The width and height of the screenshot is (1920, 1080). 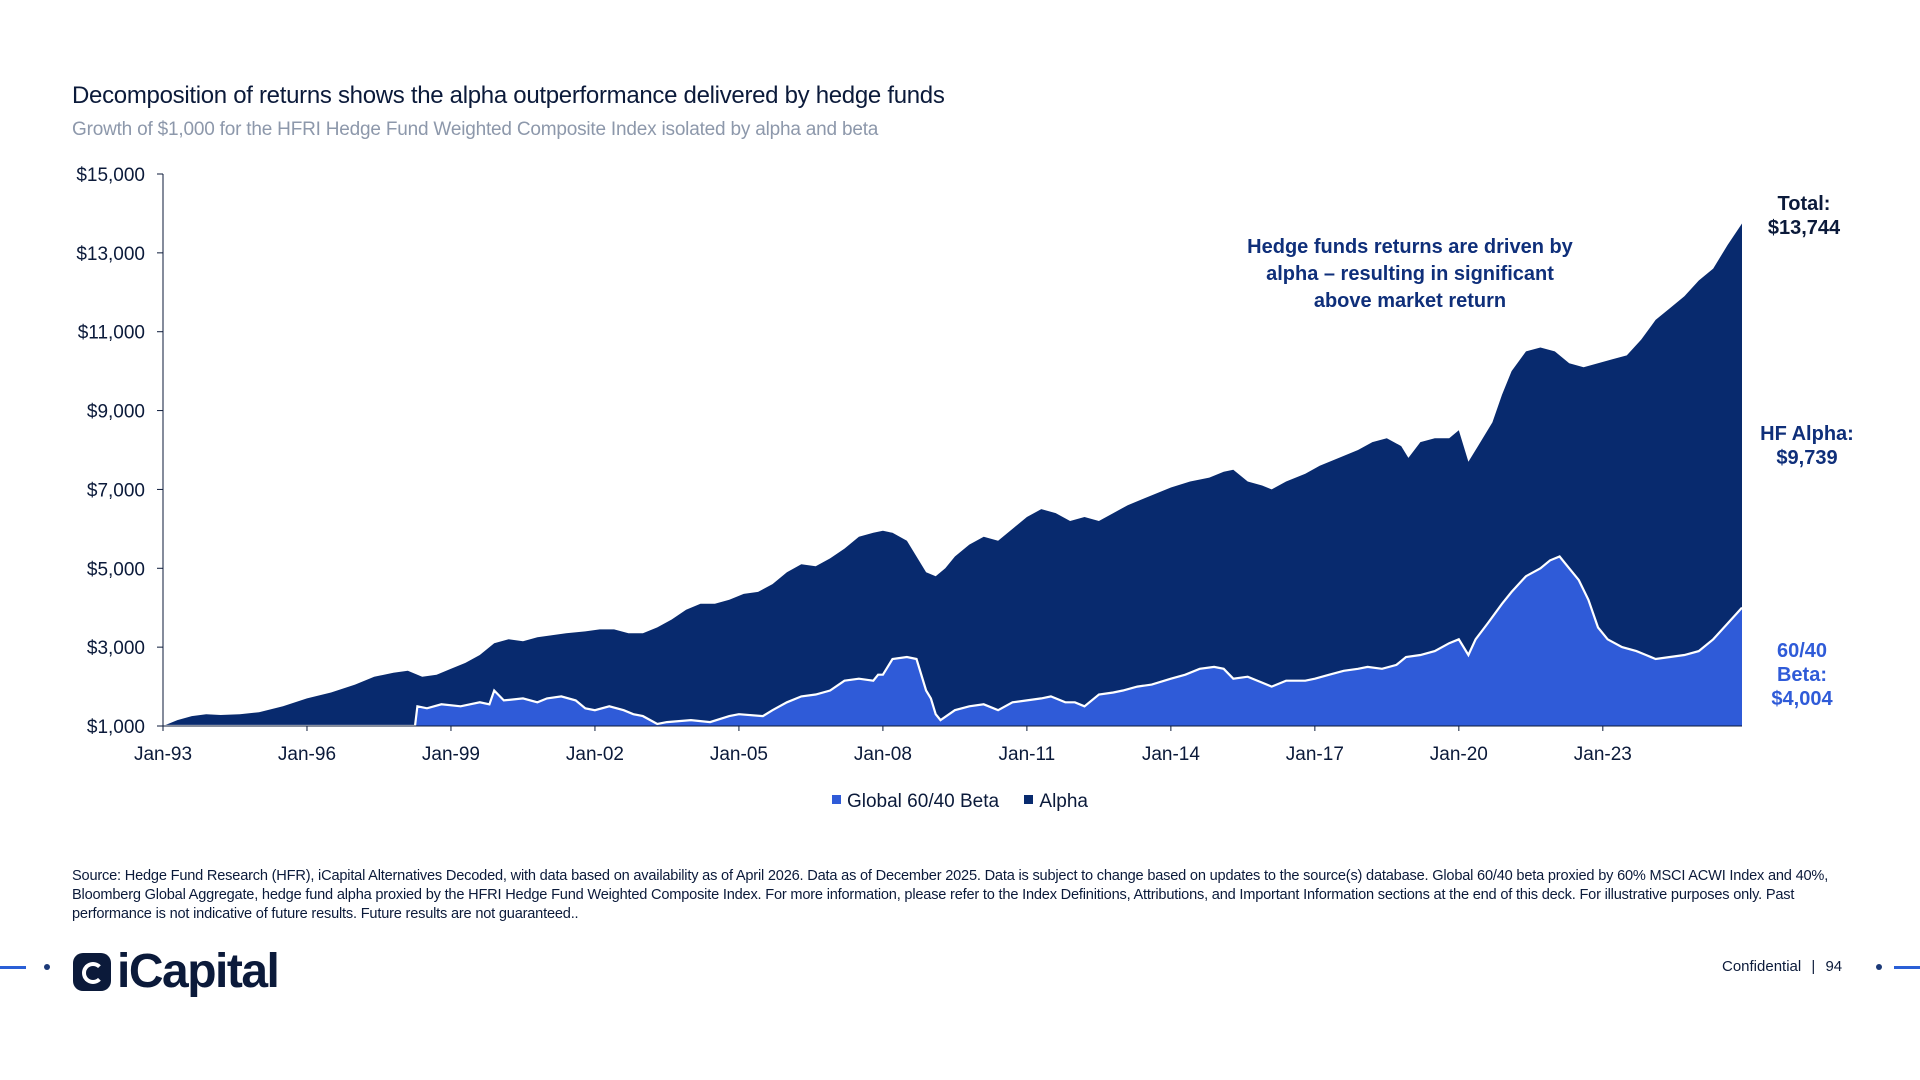 I want to click on annotation-total-line-2: $13,744, so click(x=1804, y=228).